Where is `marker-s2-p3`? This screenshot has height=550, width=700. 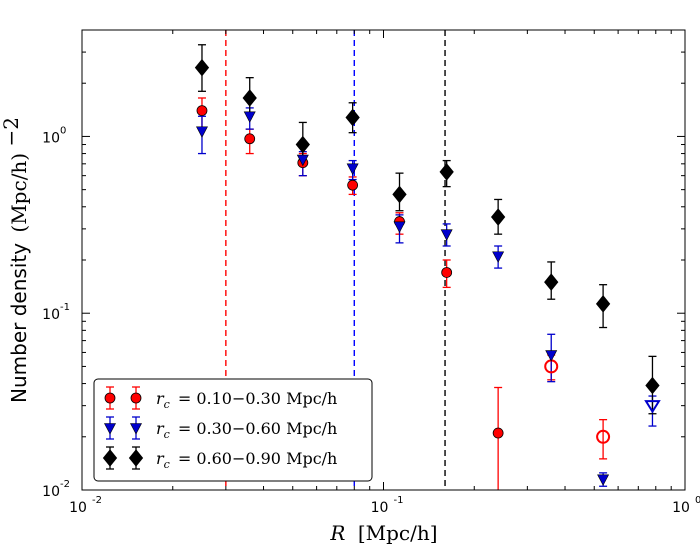 marker-s2-p3 is located at coordinates (352, 117).